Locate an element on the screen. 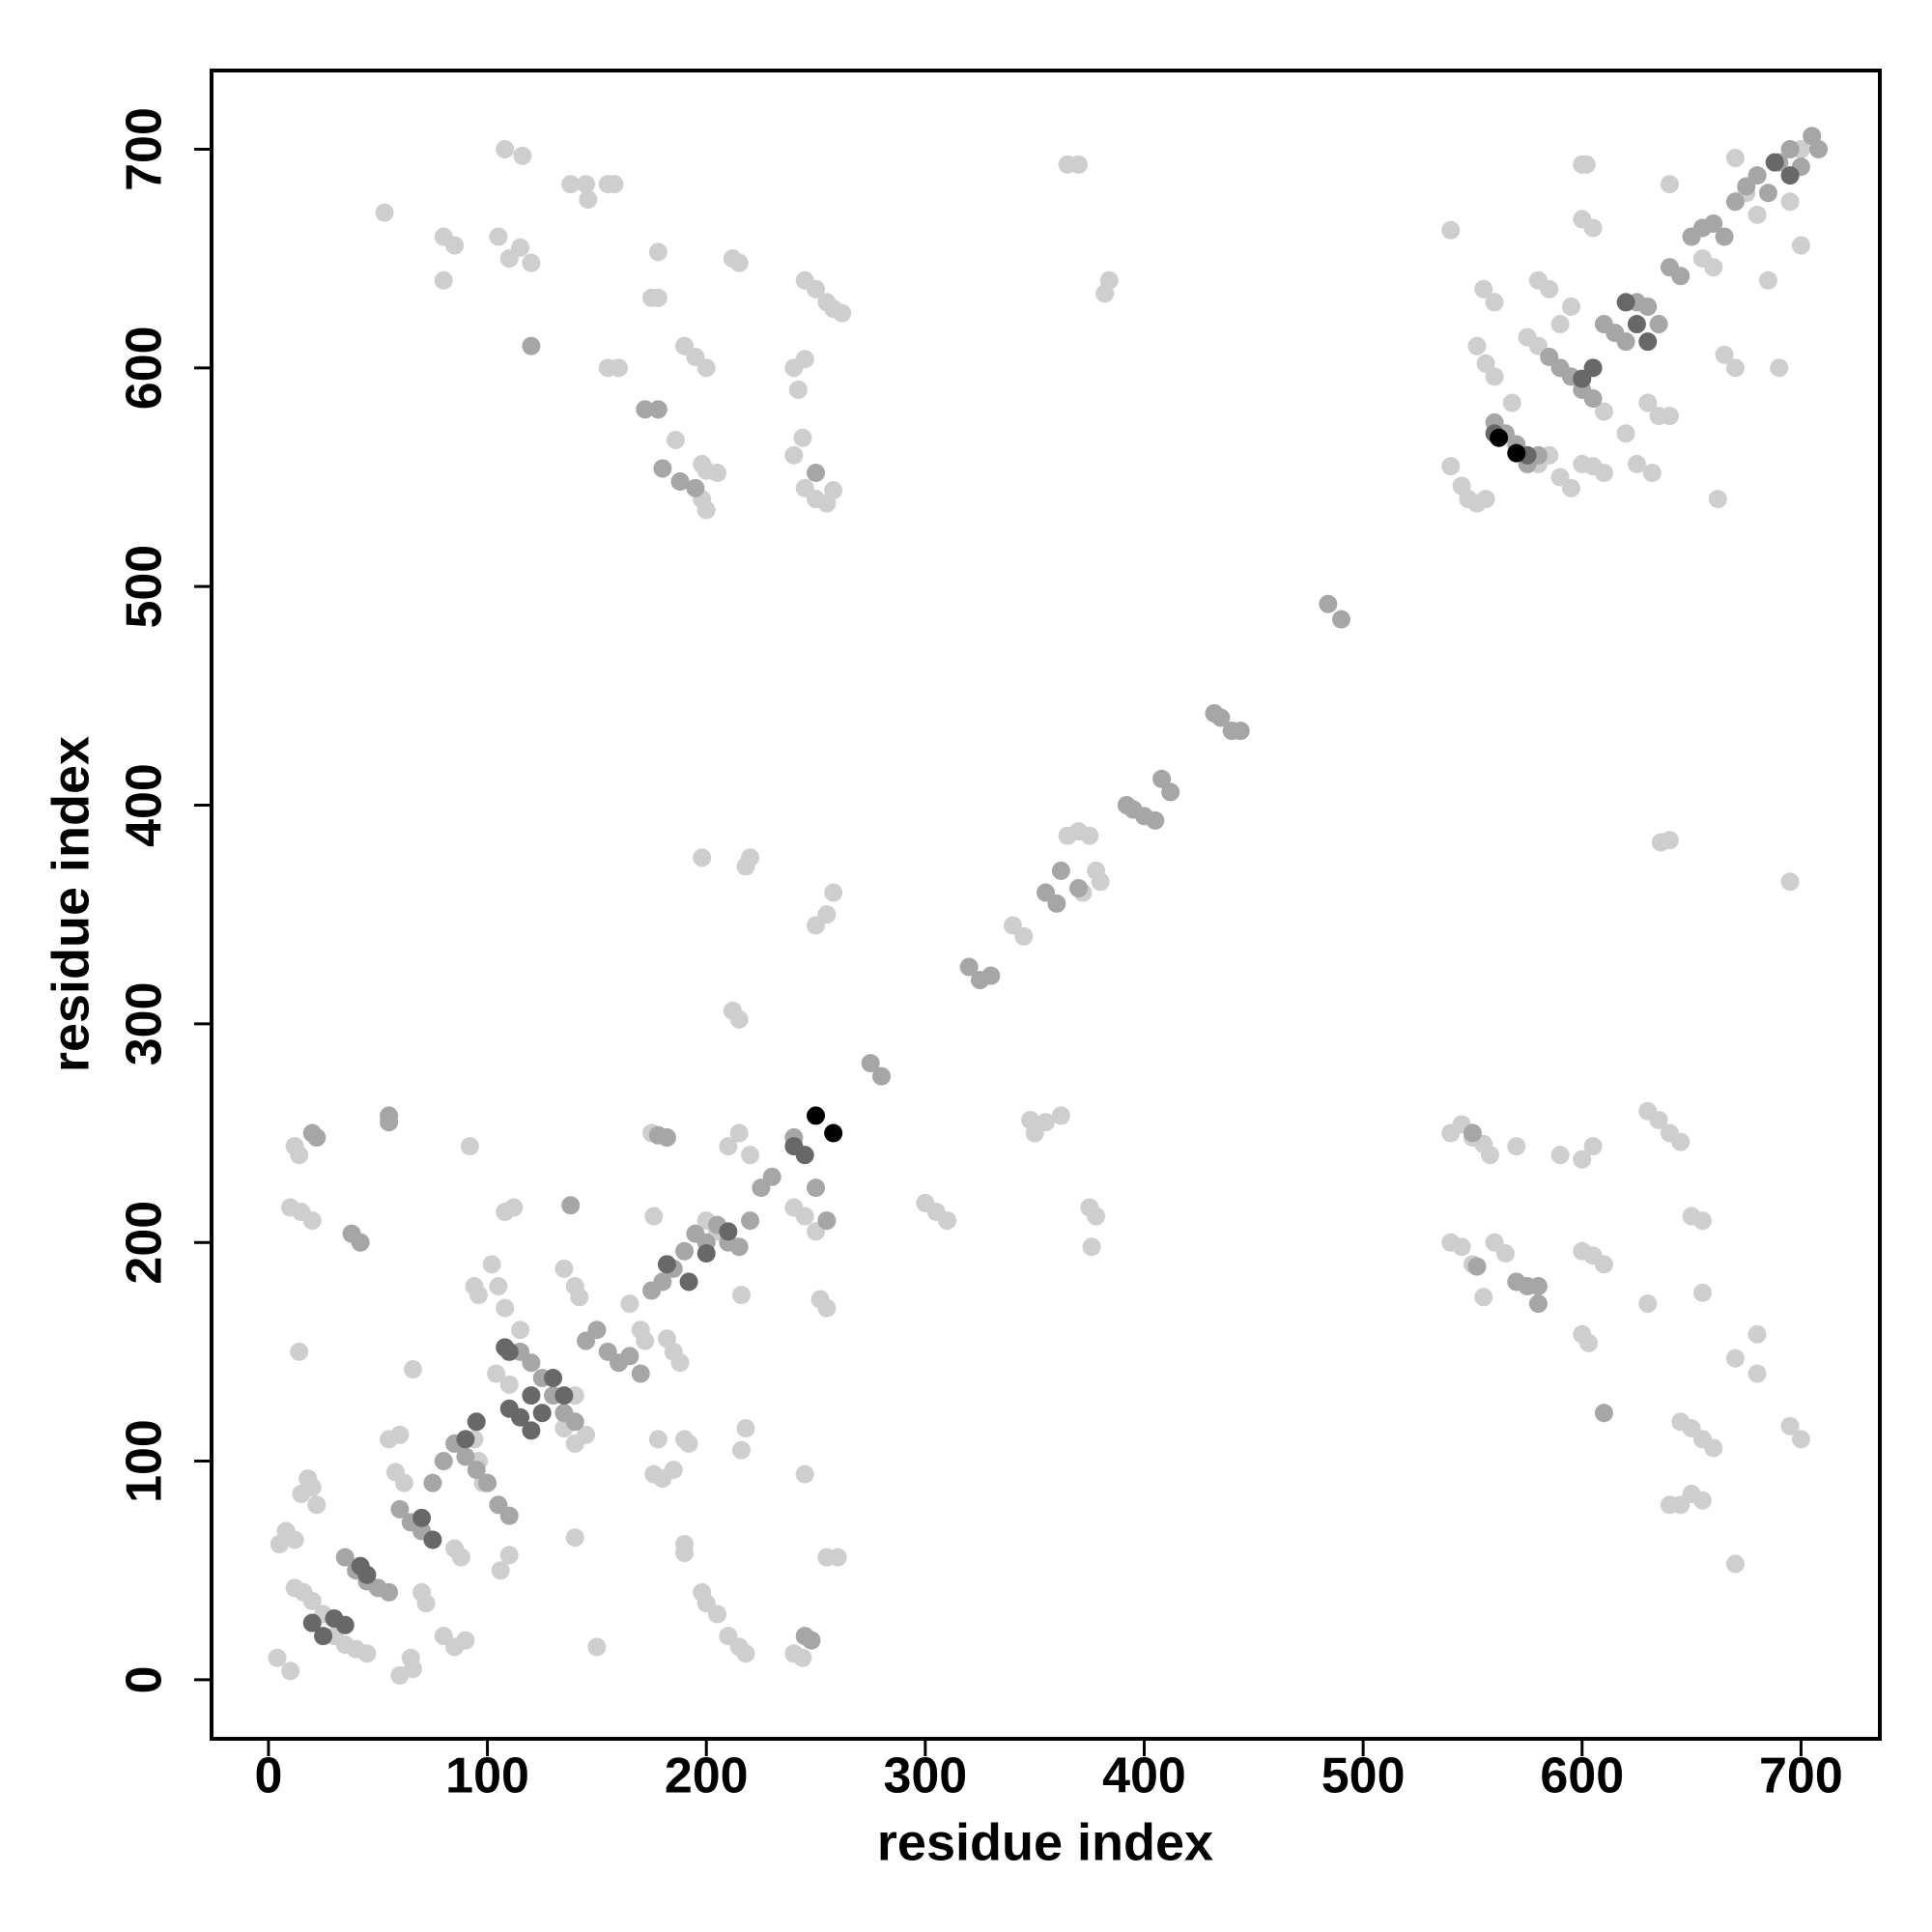 The height and width of the screenshot is (1932, 1932). x-tick-label: 500 is located at coordinates (1363, 1776).